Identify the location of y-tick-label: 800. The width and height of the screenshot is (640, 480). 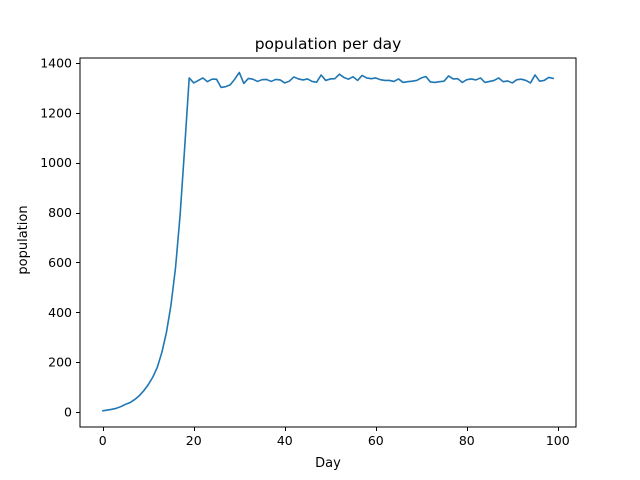
(60, 212).